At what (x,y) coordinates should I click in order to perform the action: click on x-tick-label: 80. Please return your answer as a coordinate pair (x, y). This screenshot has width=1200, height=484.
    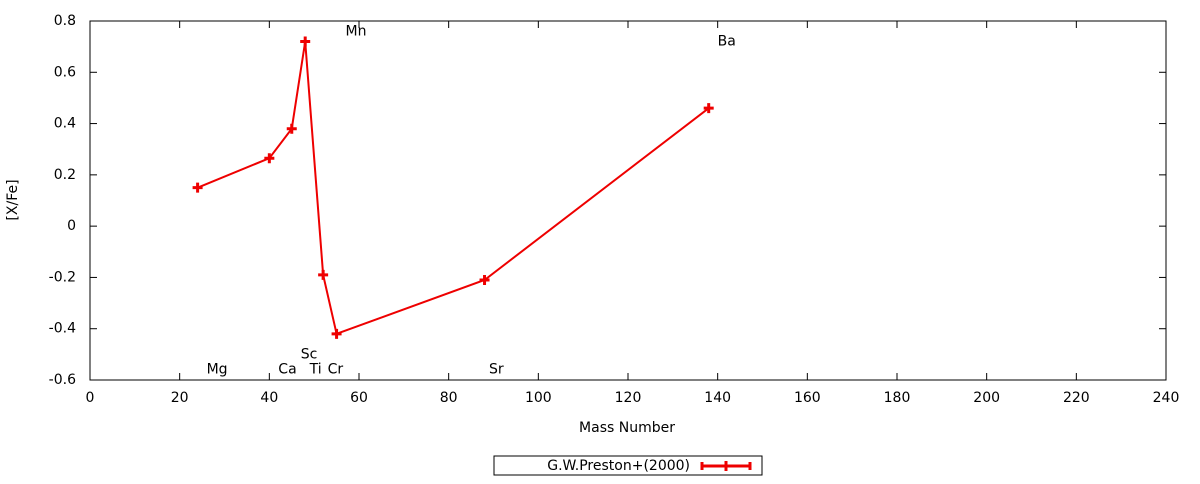
    Looking at the image, I should click on (449, 398).